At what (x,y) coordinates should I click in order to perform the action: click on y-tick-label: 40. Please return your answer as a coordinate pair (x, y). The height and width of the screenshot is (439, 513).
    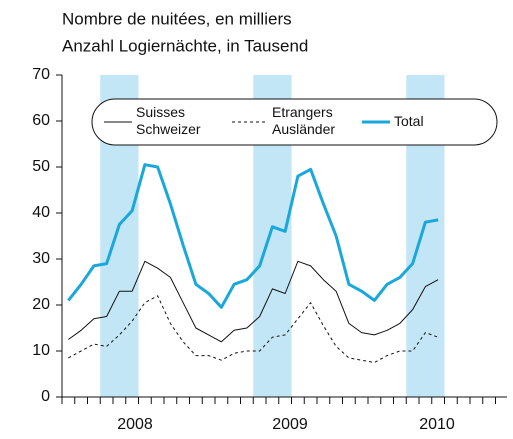
    Looking at the image, I should click on (41, 212).